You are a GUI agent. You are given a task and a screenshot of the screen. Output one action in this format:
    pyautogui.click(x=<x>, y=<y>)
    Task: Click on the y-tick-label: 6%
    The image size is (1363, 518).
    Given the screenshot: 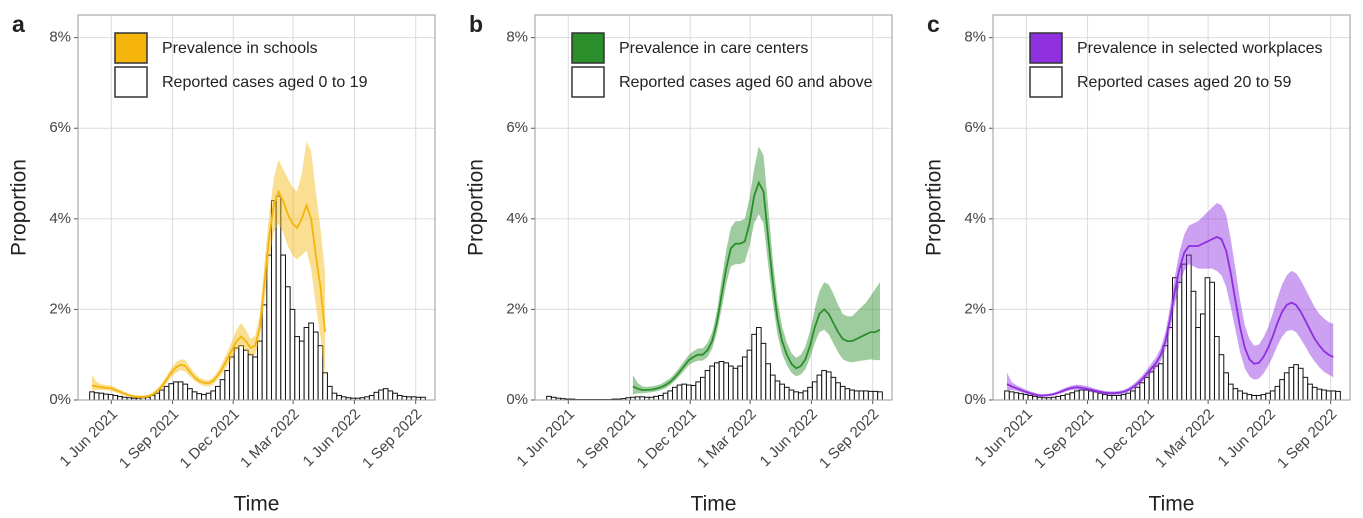 What is the action you would take?
    pyautogui.click(x=60, y=127)
    